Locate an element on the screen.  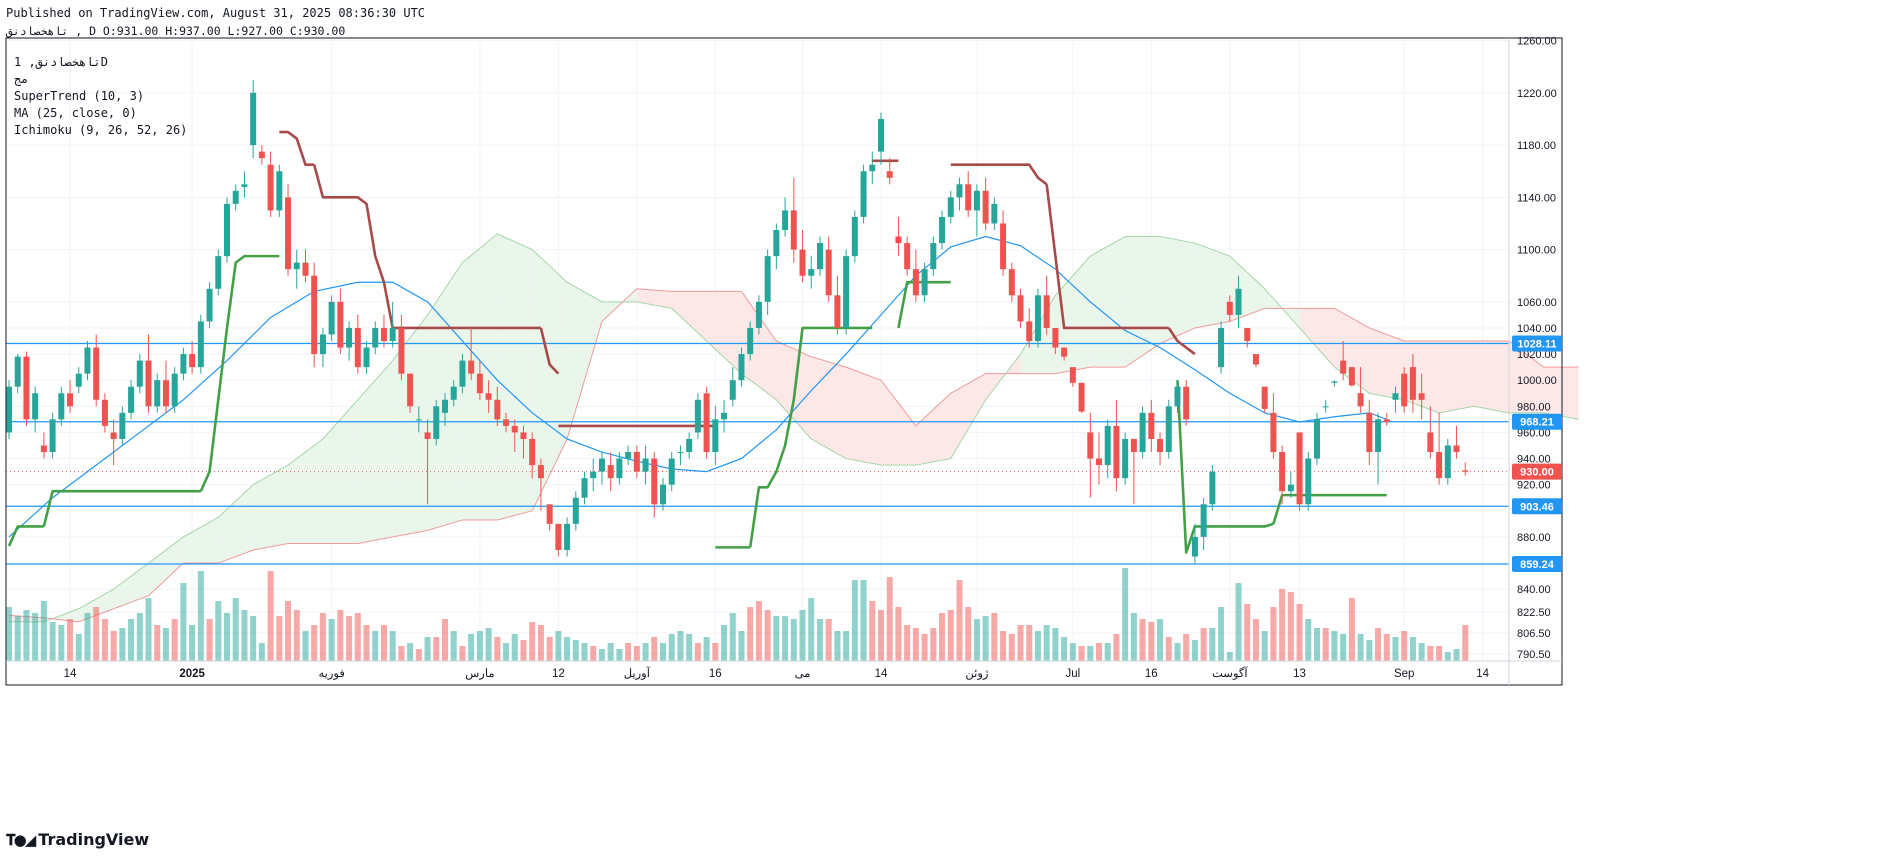
price-badge-label: 930.00 is located at coordinates (1537, 473).